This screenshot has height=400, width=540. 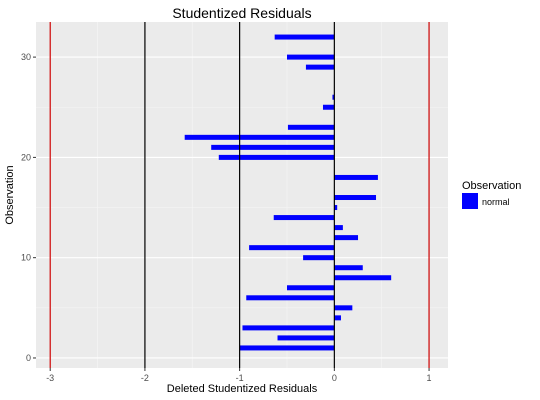 What do you see at coordinates (26, 157) in the screenshot?
I see `y-tick-label: 20` at bounding box center [26, 157].